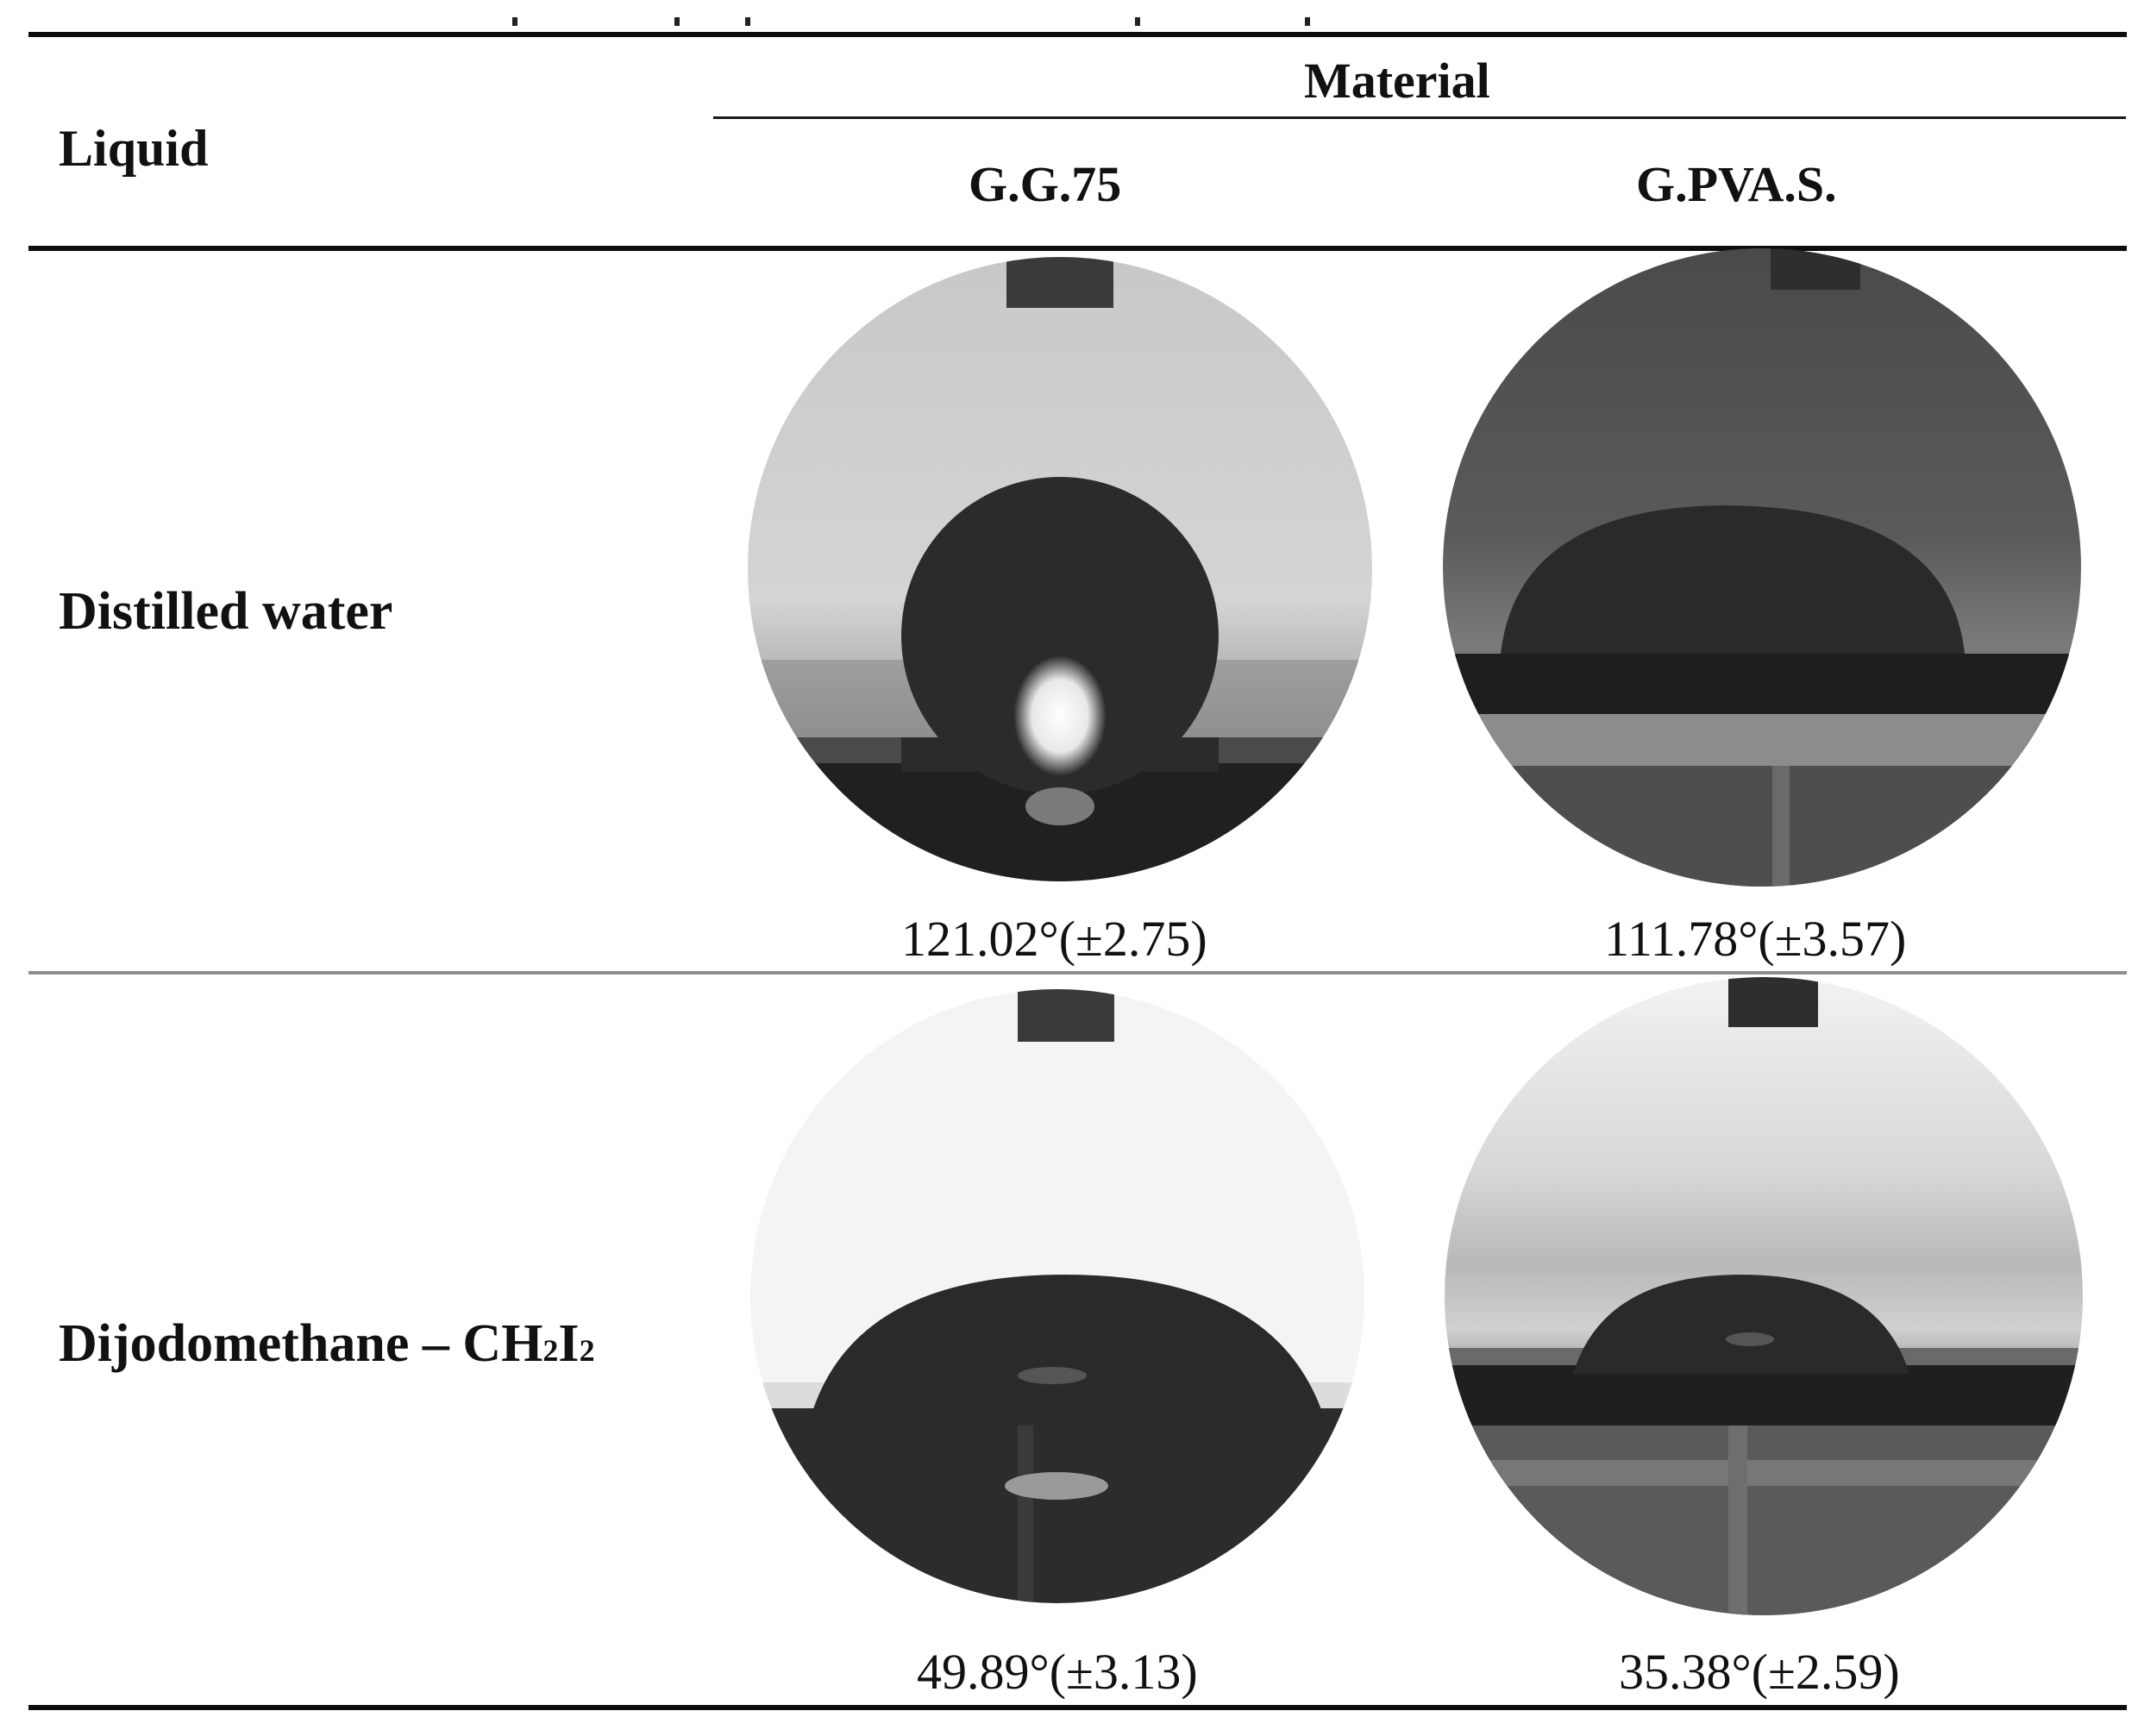 Image resolution: width=2138 pixels, height=1736 pixels. Describe the element at coordinates (1397, 81) in the screenshot. I see `header-material: Material` at that location.